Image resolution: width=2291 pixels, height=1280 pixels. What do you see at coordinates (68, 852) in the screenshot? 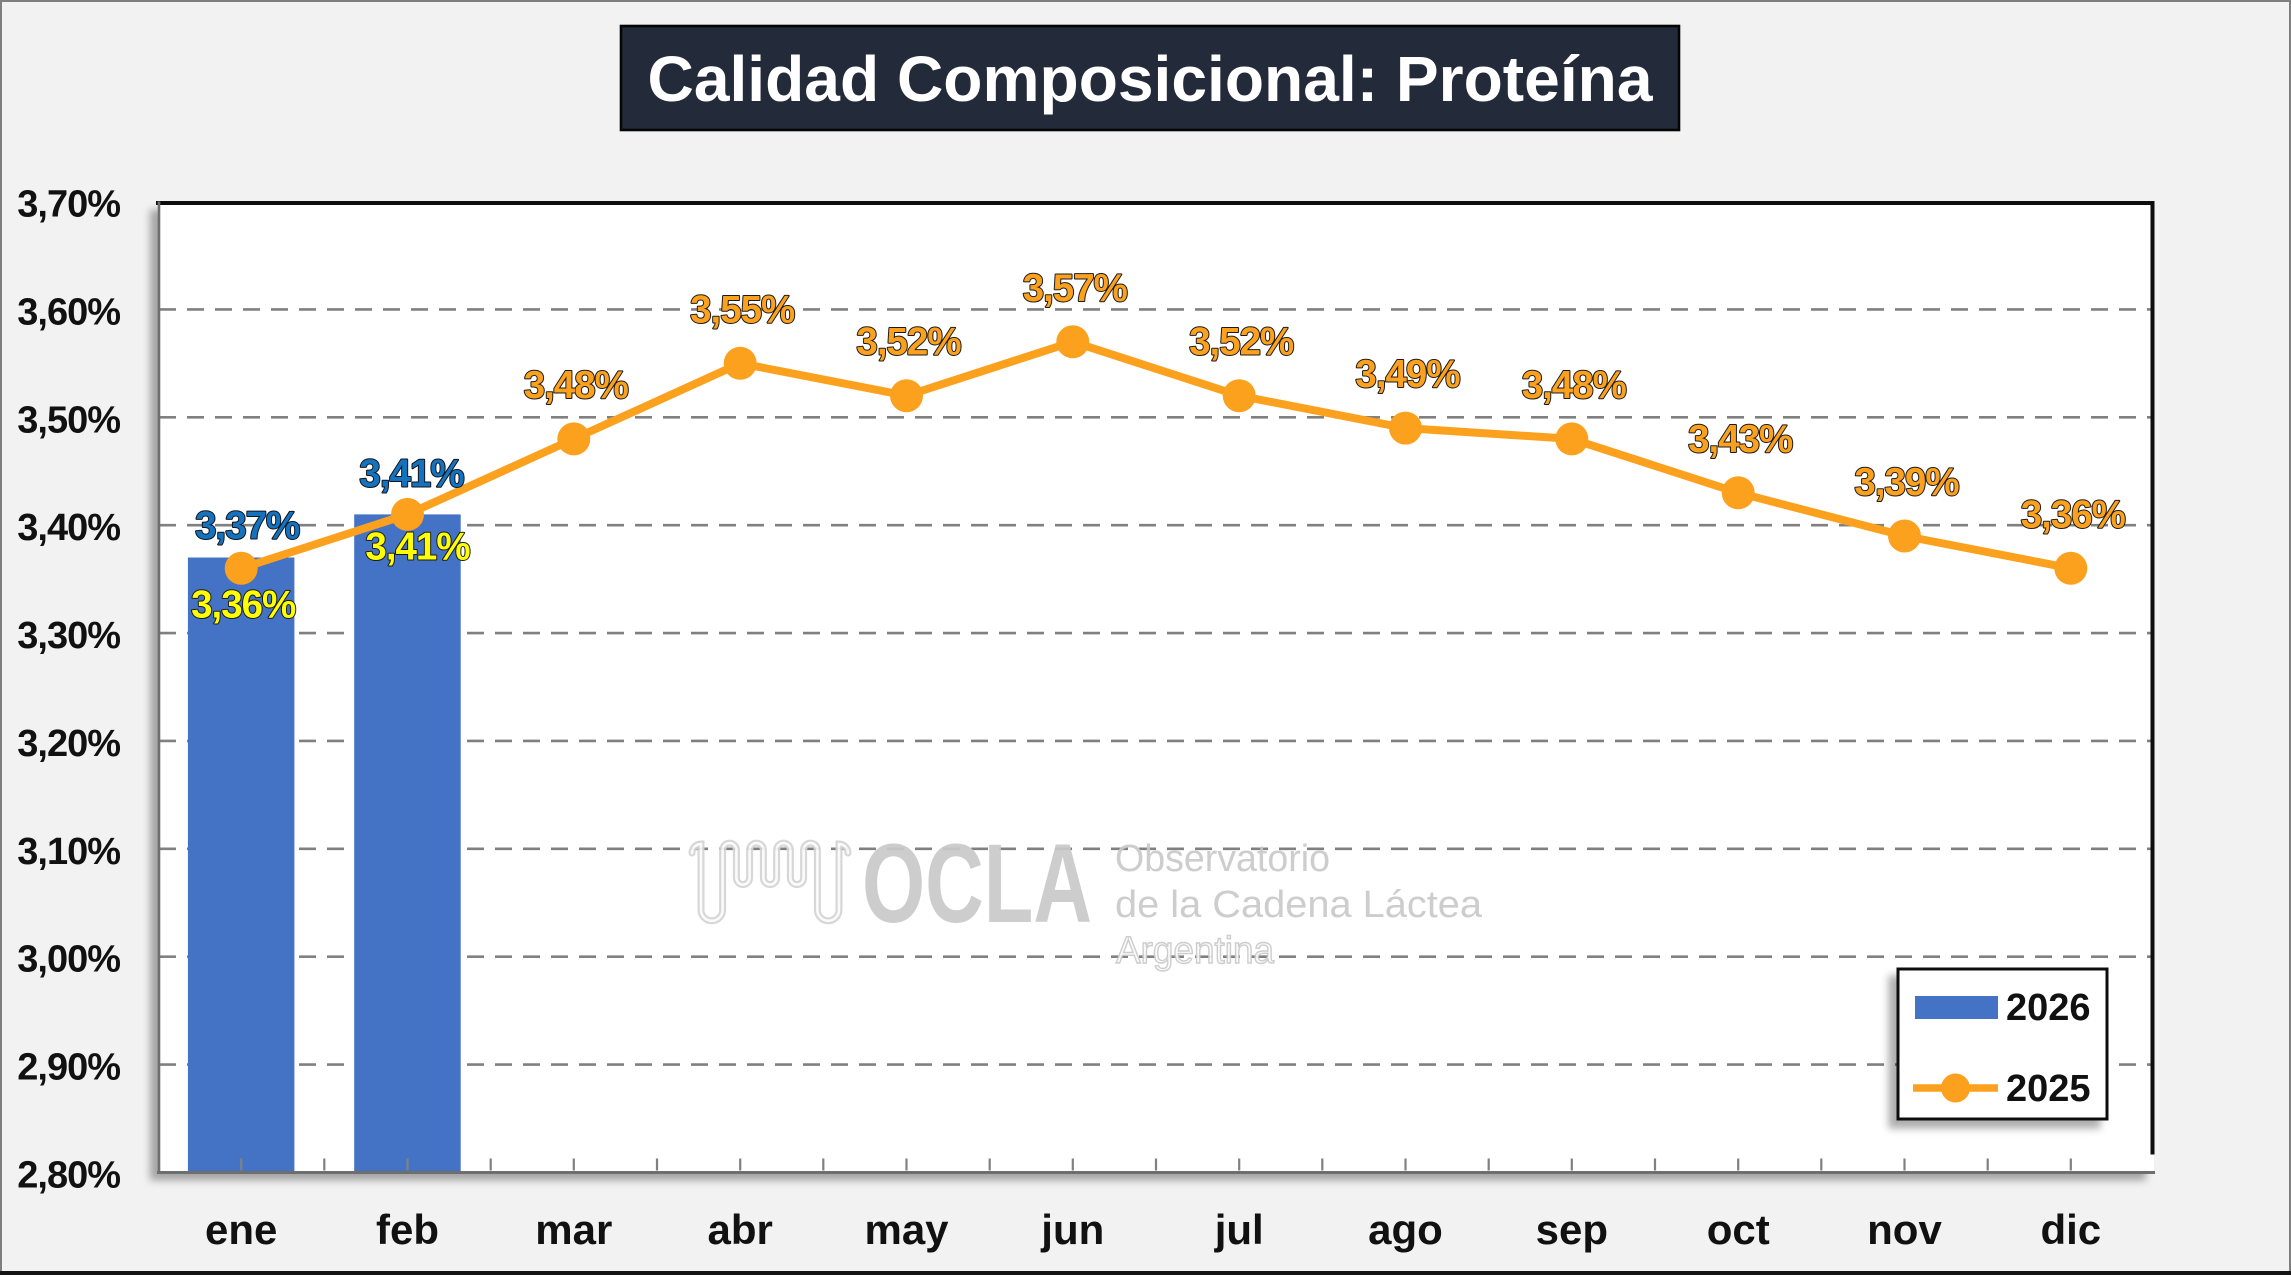
I see `svg-text: 3,10%` at bounding box center [68, 852].